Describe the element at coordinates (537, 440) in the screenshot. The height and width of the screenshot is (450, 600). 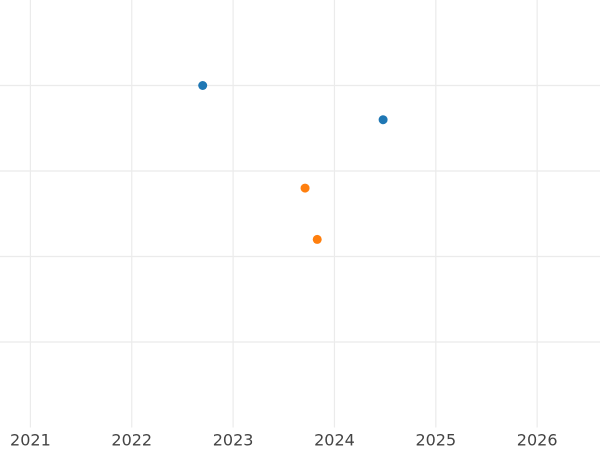
I see `x-tick-label: 2026` at that location.